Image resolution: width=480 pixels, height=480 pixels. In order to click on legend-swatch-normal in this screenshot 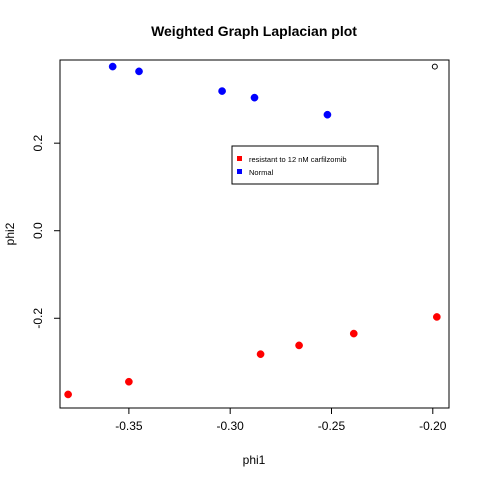, I will do `click(239, 171)`.